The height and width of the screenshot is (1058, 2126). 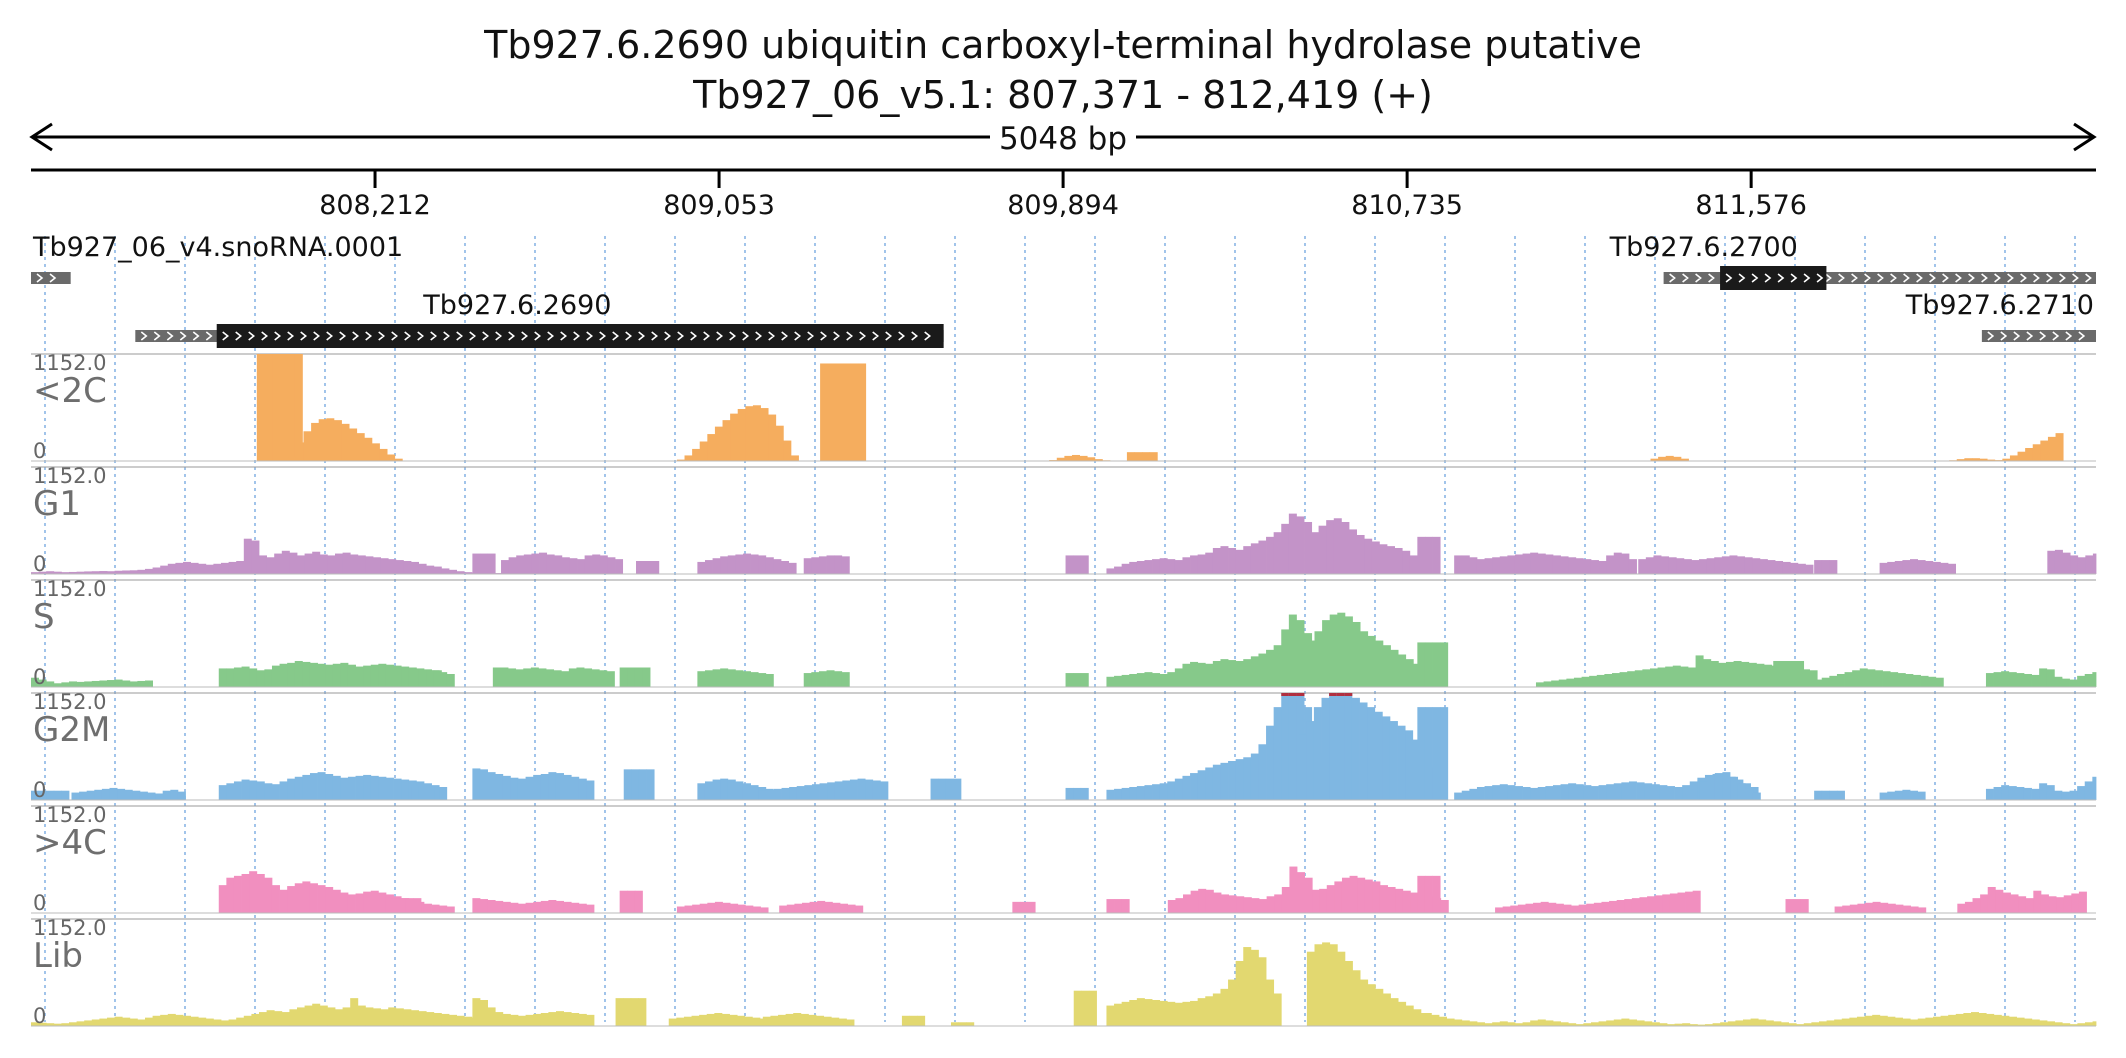 What do you see at coordinates (1064, 543) in the screenshot?
I see `coverage-bars` at bounding box center [1064, 543].